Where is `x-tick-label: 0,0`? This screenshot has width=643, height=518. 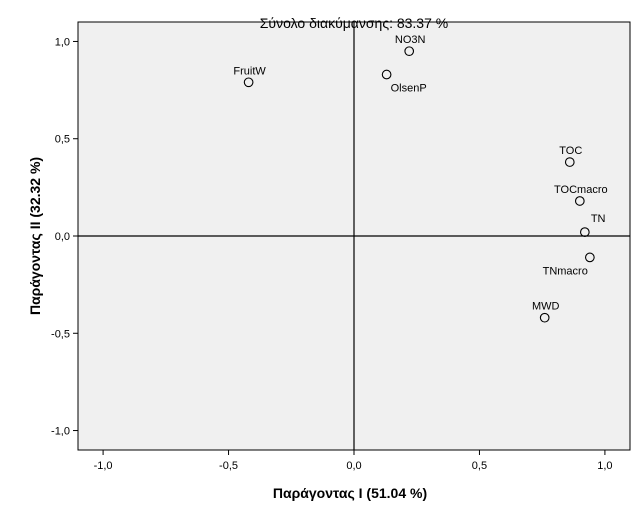 x-tick-label: 0,0 is located at coordinates (353, 466).